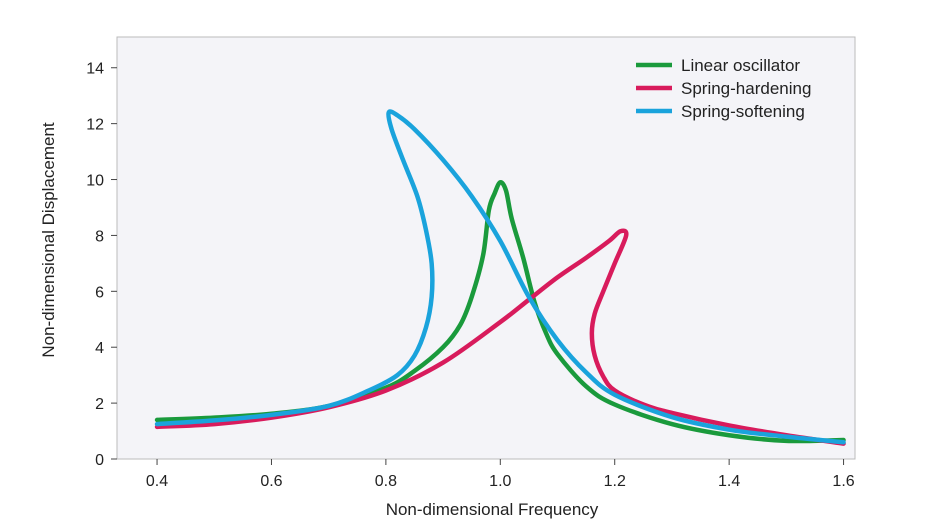 This screenshot has height=529, width=925. What do you see at coordinates (99, 404) in the screenshot?
I see `y-tick-label: 2` at bounding box center [99, 404].